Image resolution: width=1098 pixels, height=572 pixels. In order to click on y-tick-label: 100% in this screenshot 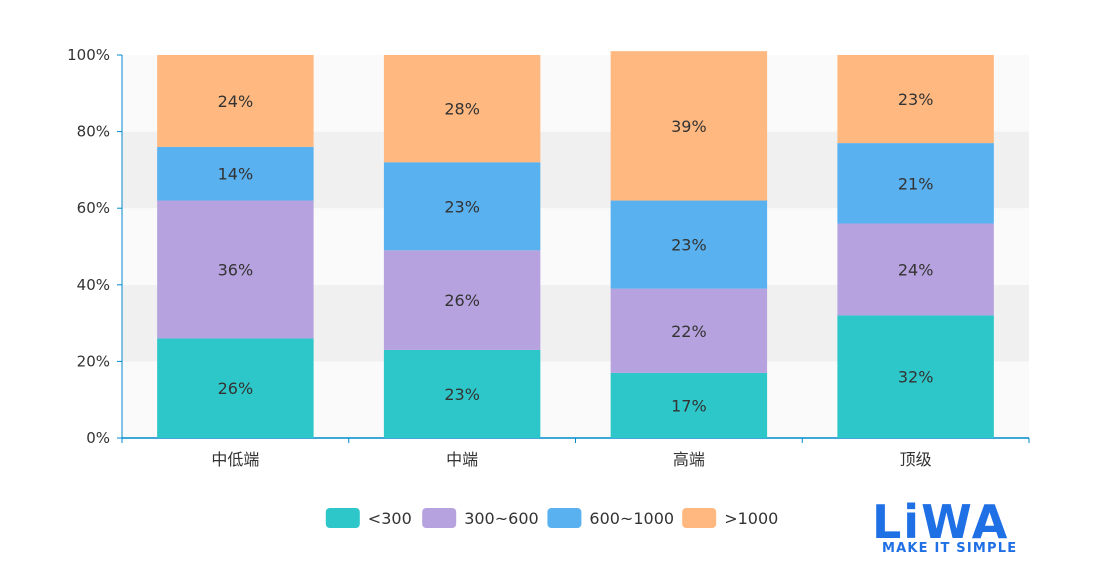, I will do `click(88, 55)`.